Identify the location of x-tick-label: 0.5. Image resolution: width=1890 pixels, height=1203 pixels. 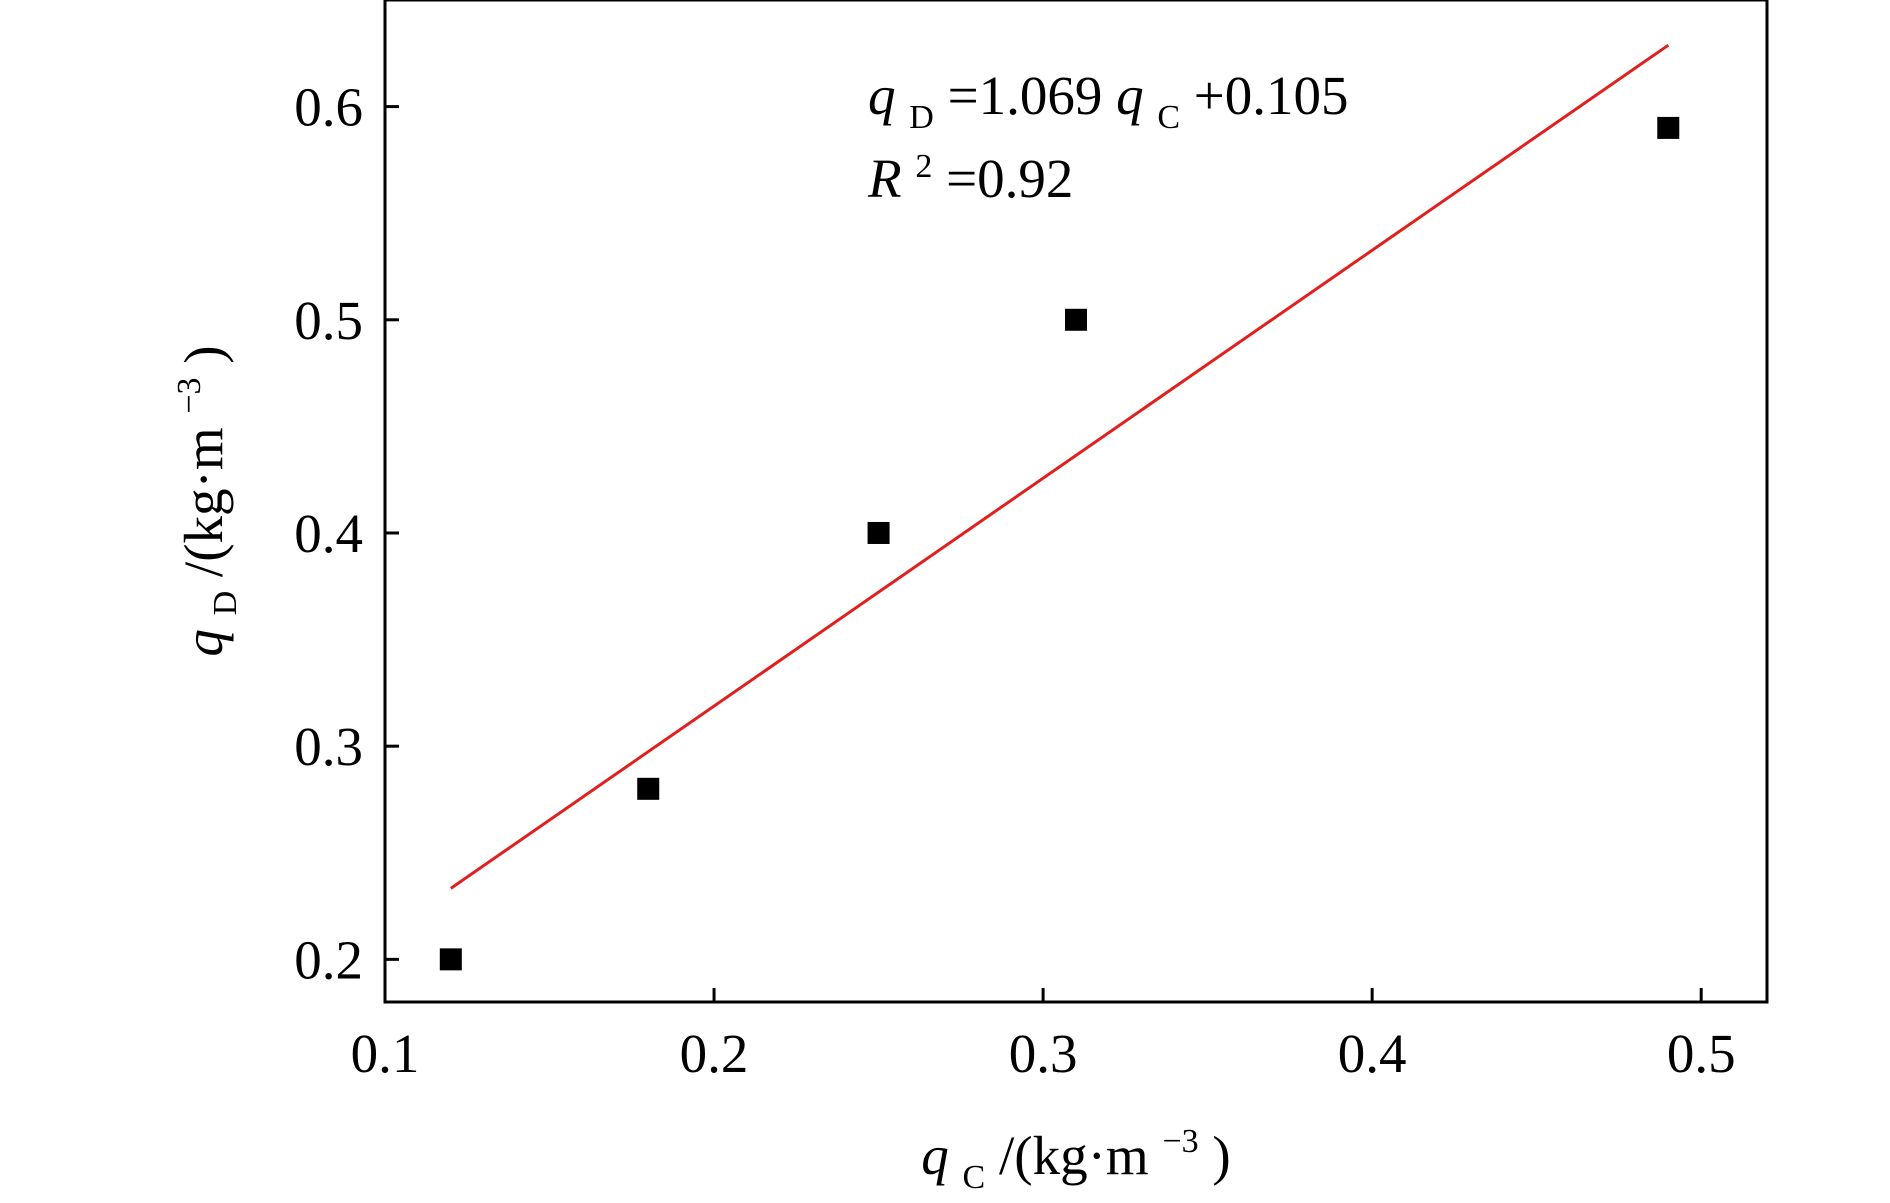
(1701, 1053).